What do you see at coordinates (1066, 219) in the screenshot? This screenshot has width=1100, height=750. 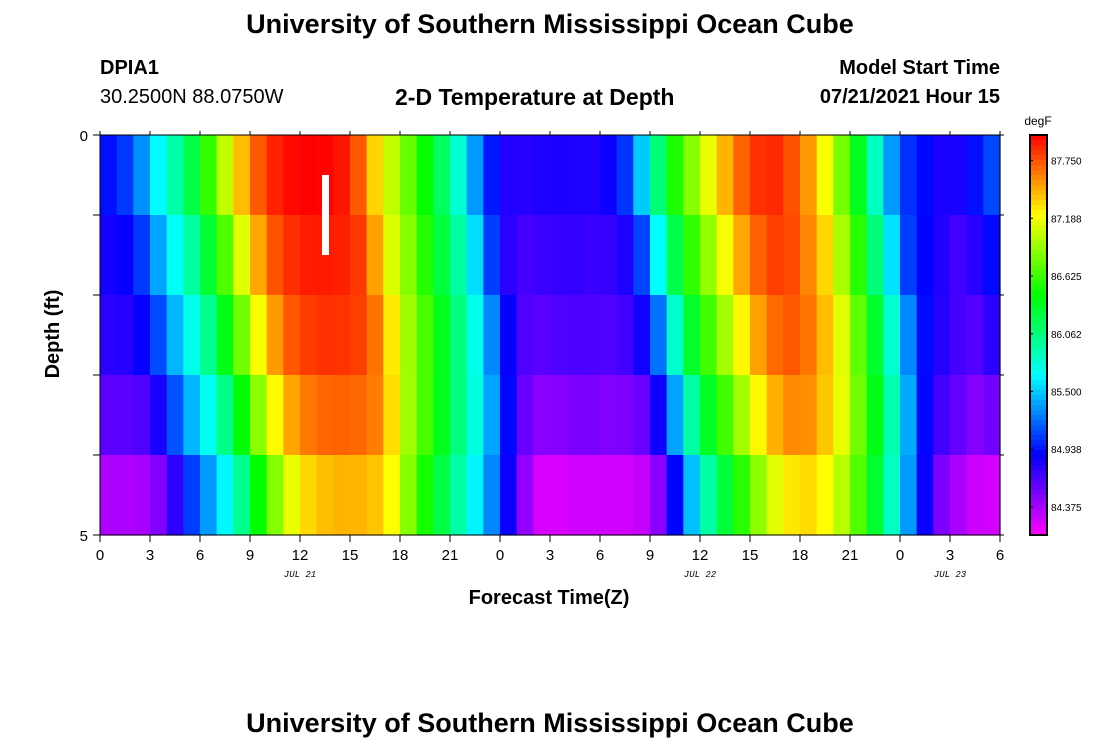 I see `colorbar-tick-label: 87.188` at bounding box center [1066, 219].